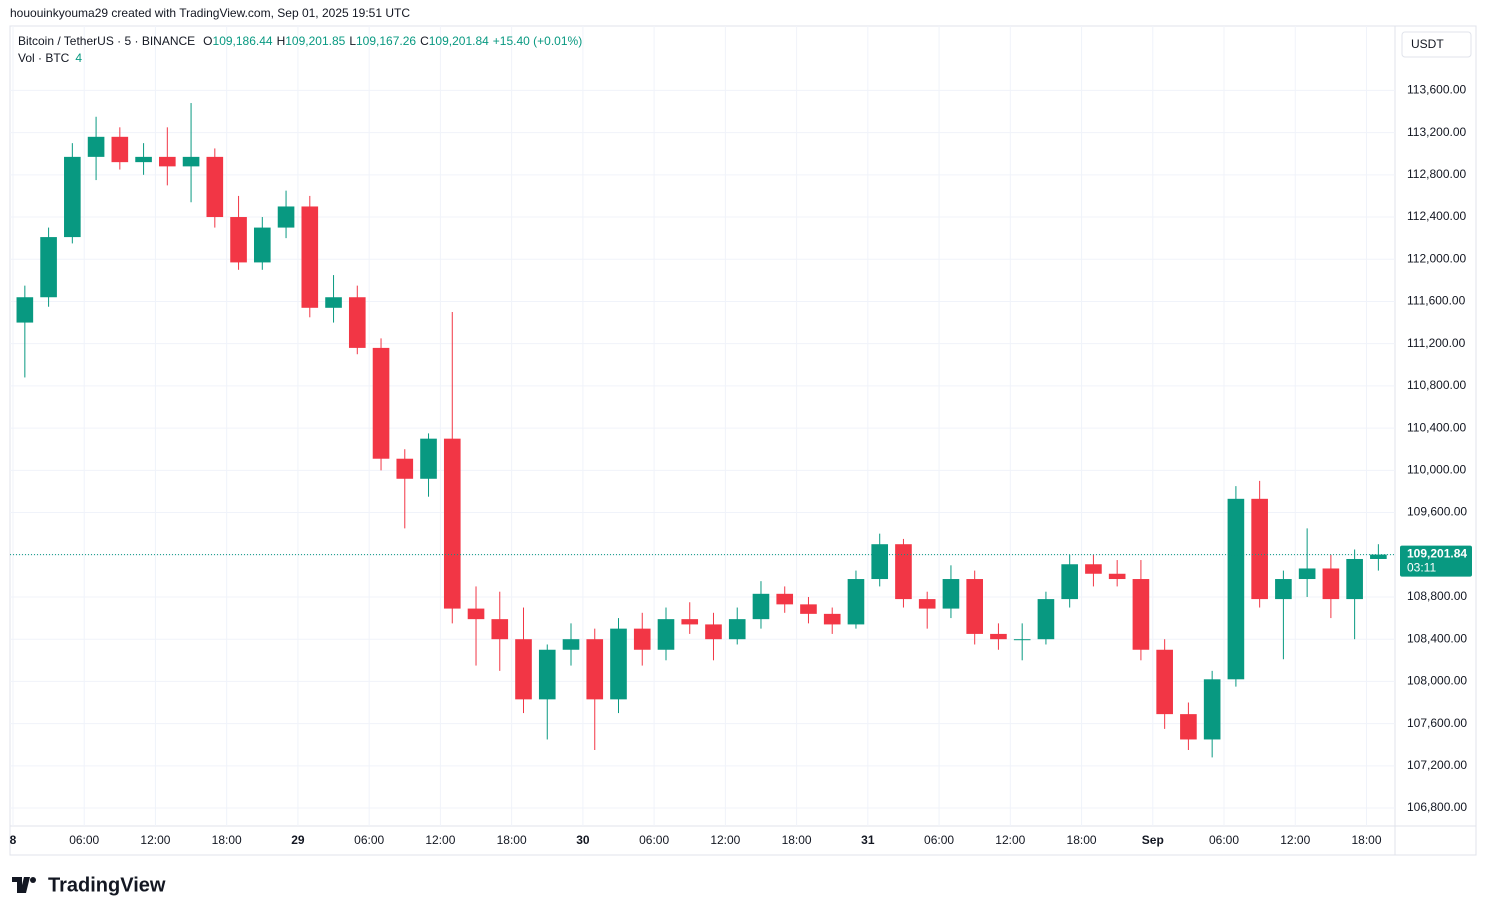 The width and height of the screenshot is (1486, 915). I want to click on x-tick-label: 8, so click(13, 840).